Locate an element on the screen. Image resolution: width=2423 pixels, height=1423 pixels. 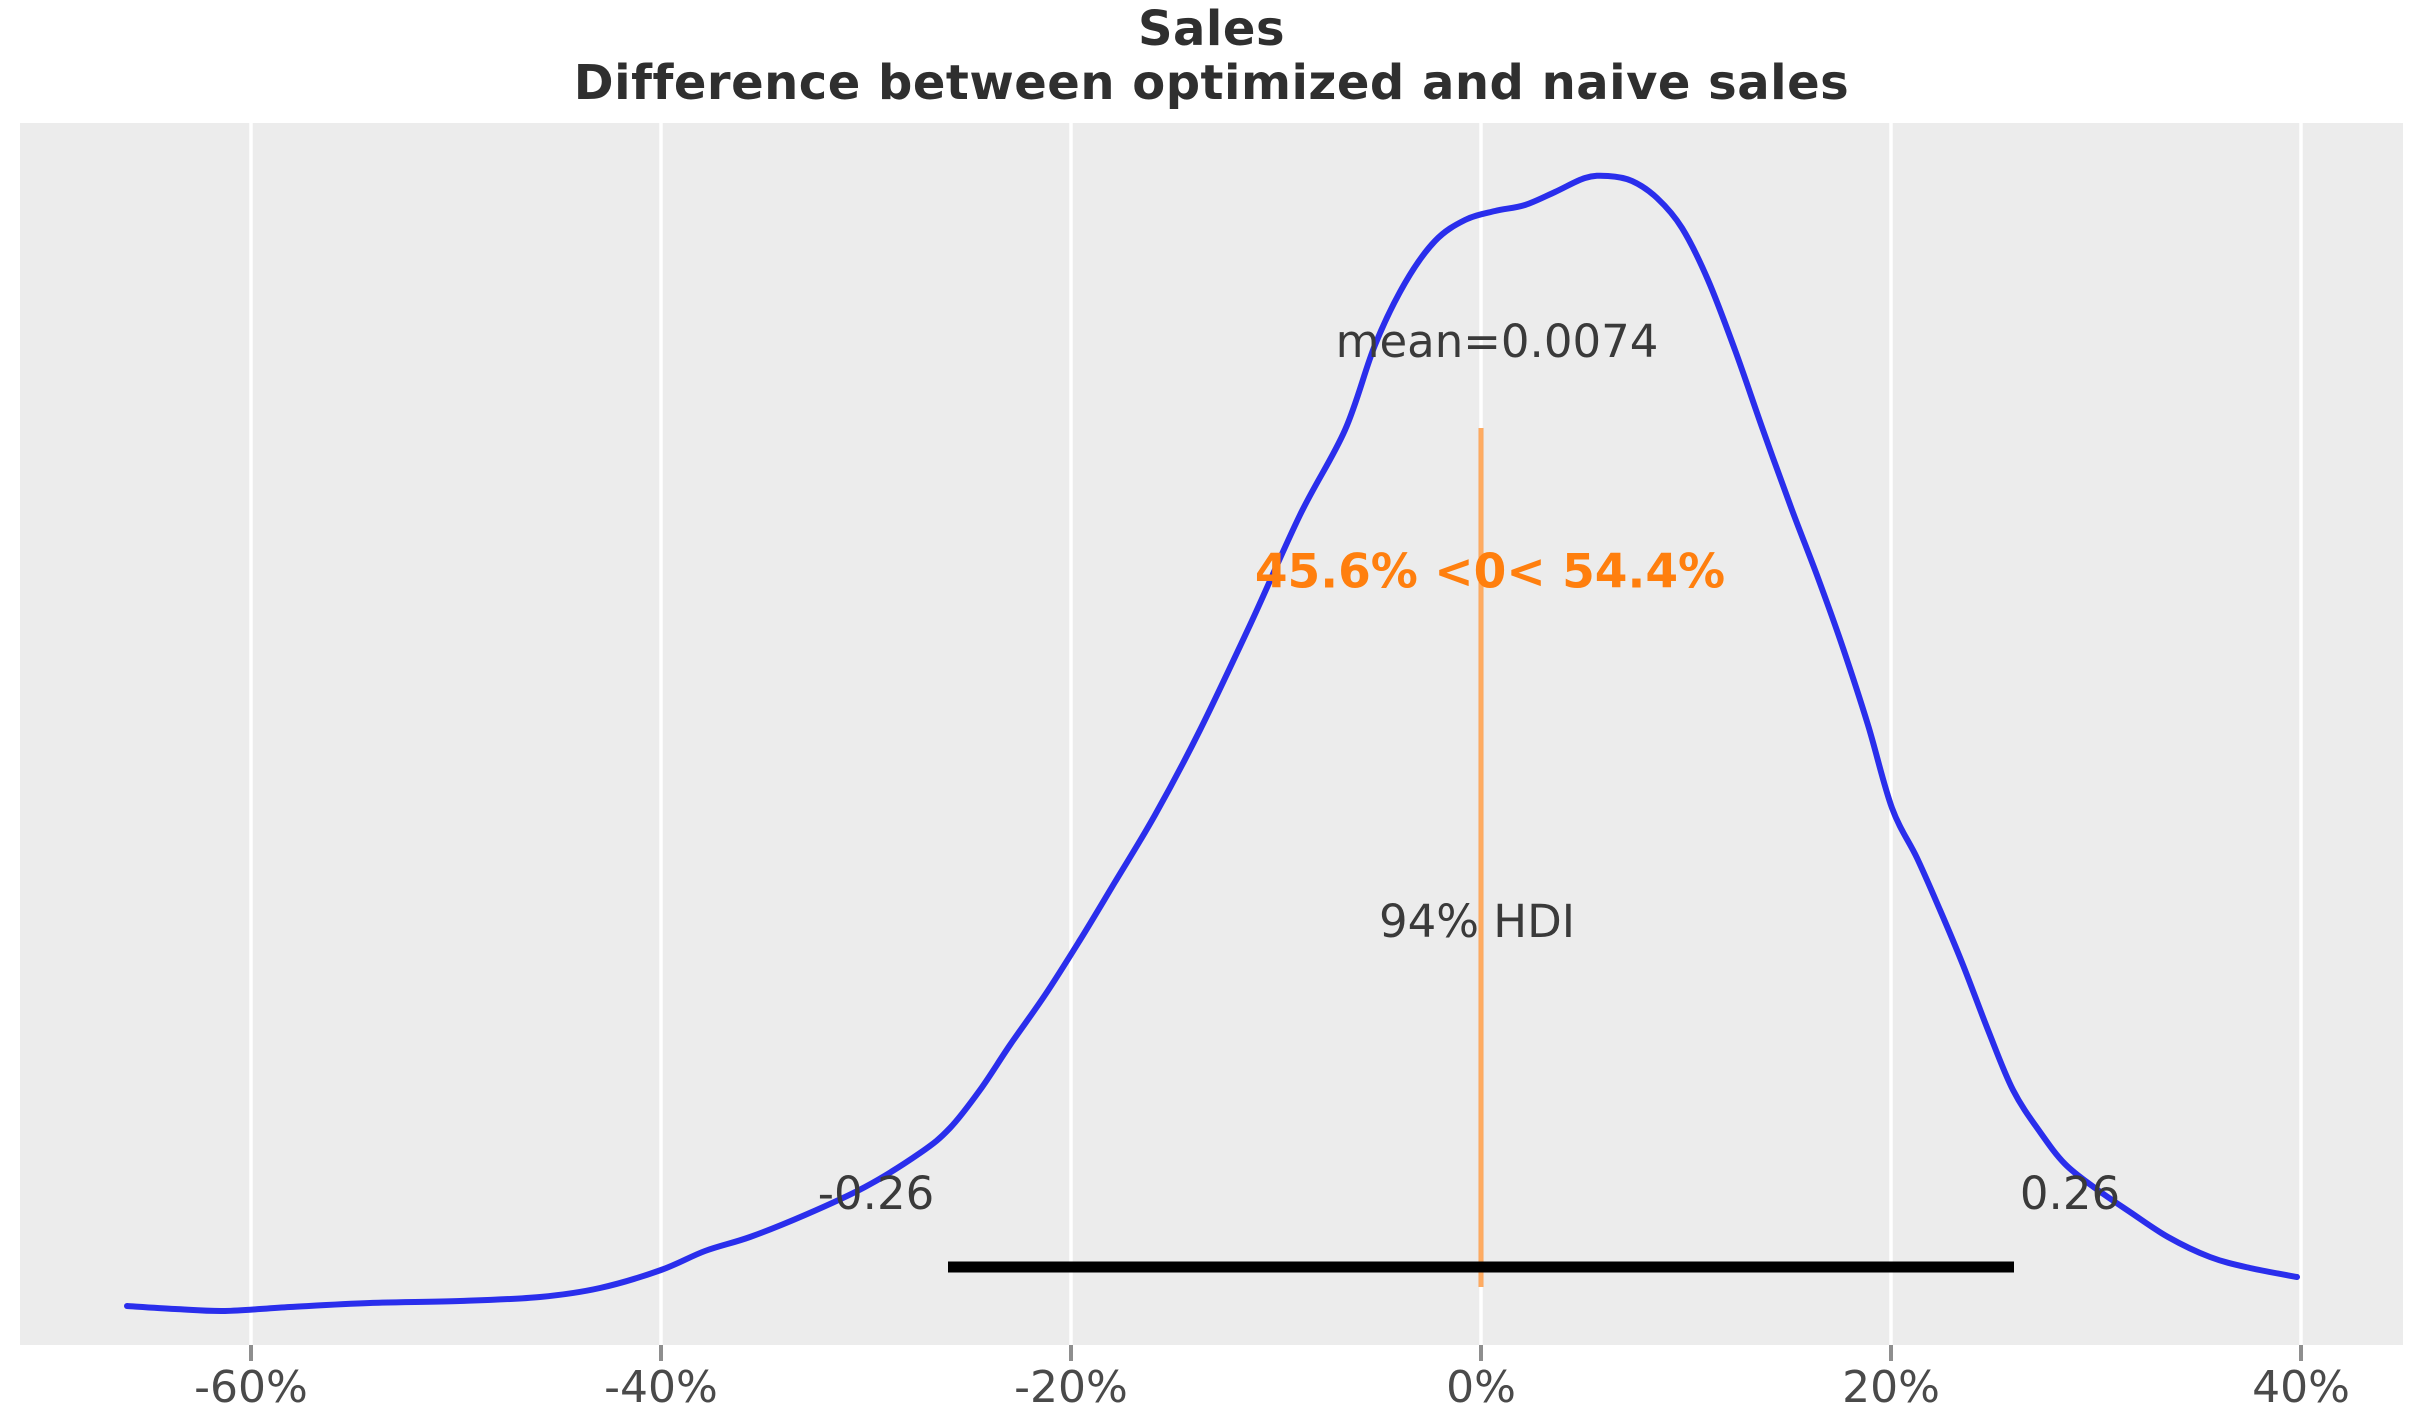
mean-annotation: mean=0.0074 is located at coordinates (1497, 341).